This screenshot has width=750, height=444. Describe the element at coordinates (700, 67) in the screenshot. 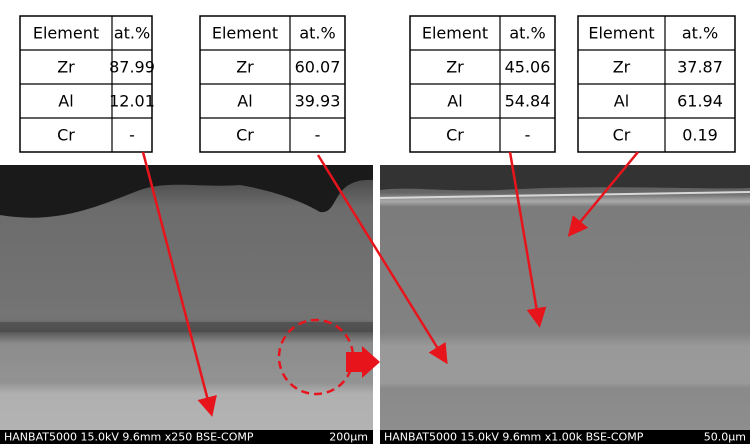

I see `table-cell: 37.87` at that location.